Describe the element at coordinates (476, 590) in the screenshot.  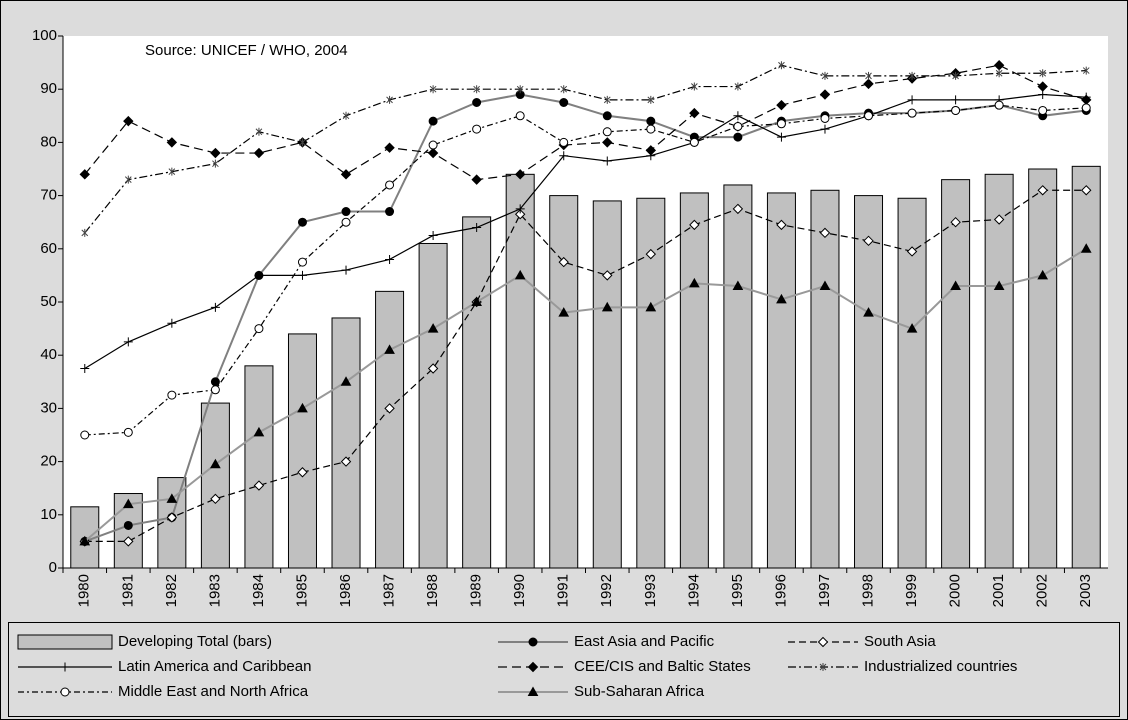
I see `x-tick-label: 1989` at that location.